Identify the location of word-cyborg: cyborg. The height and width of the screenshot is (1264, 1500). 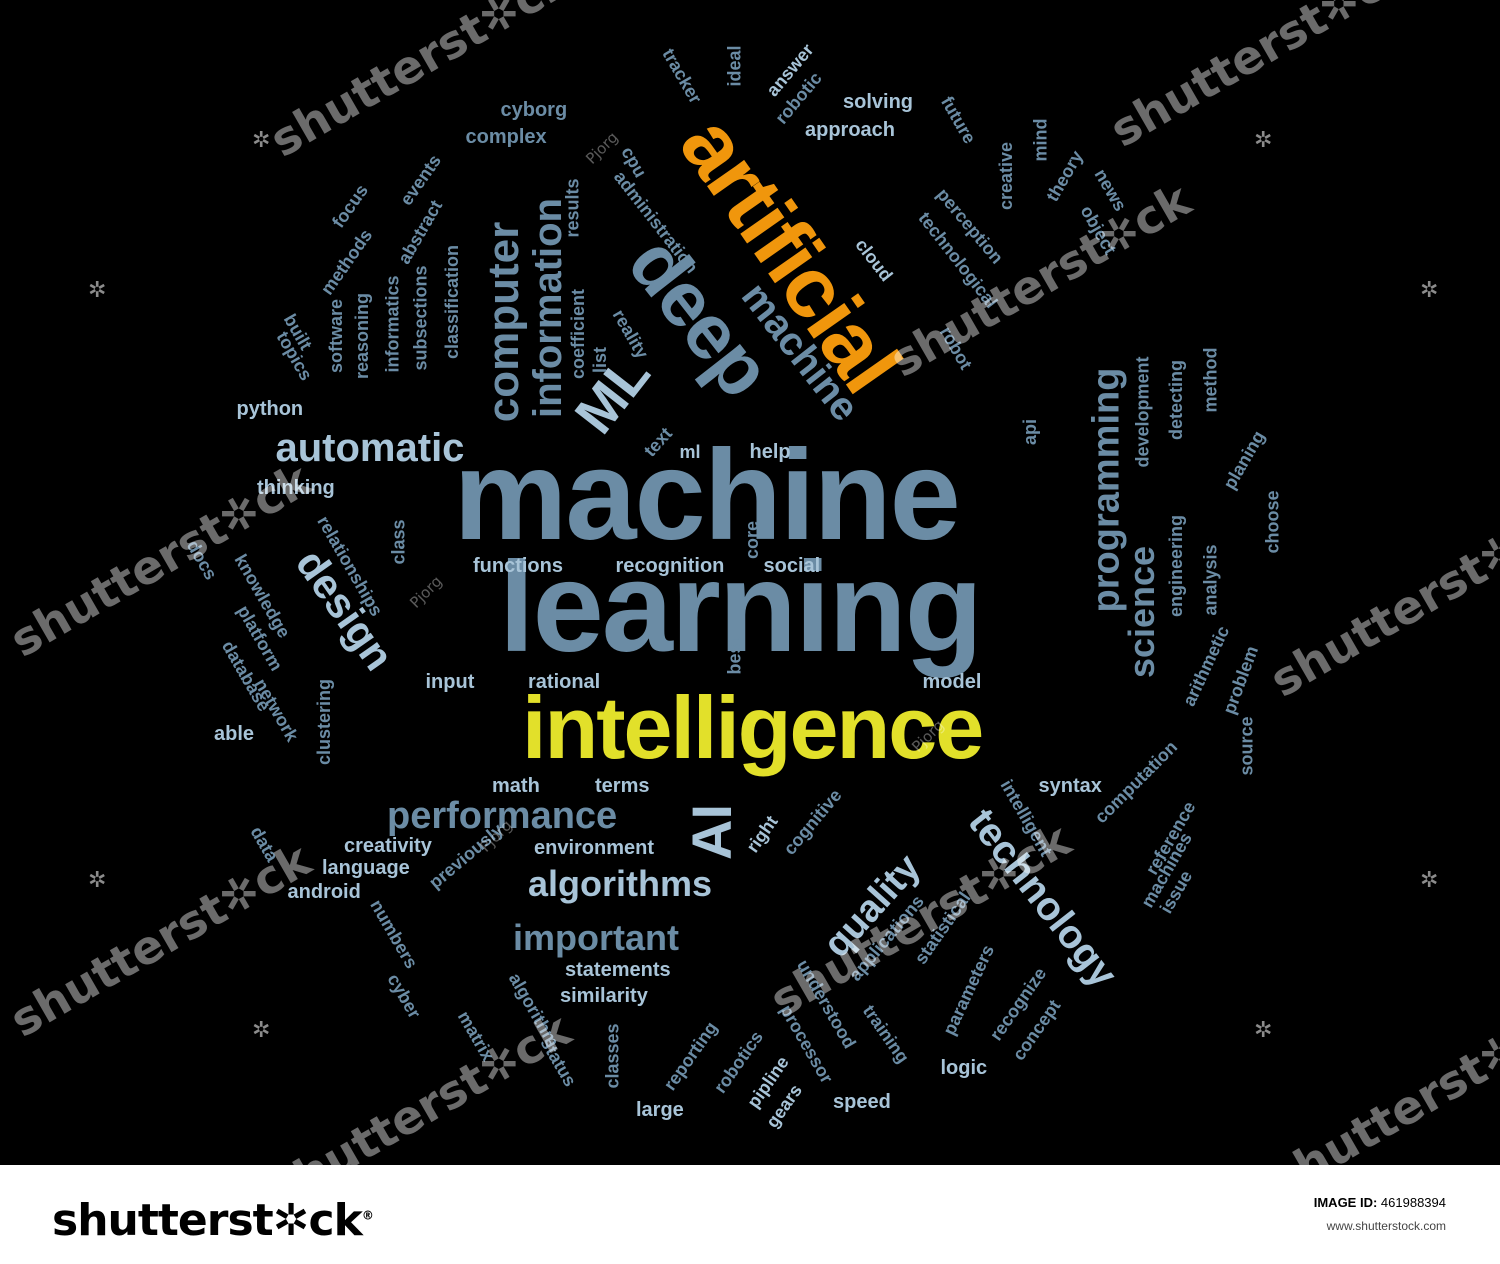
(534, 110).